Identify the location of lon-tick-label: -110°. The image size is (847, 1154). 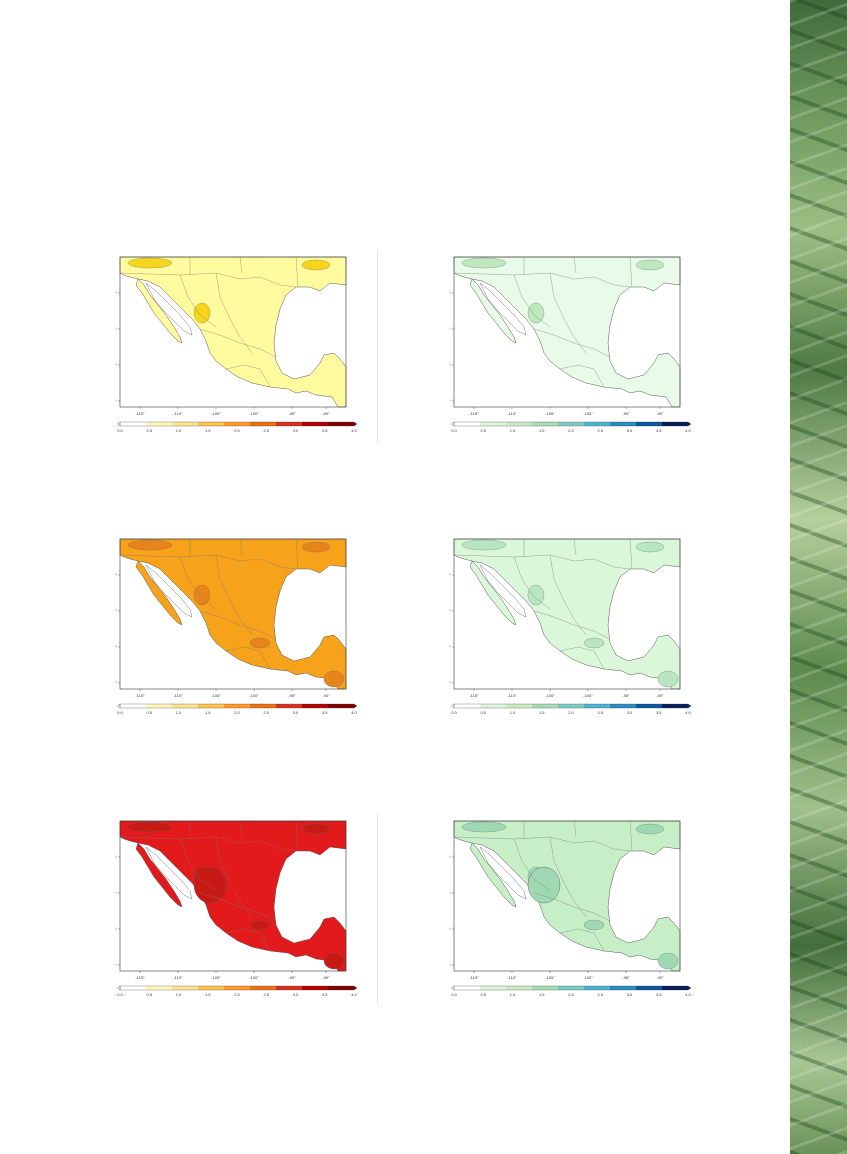
(178, 413).